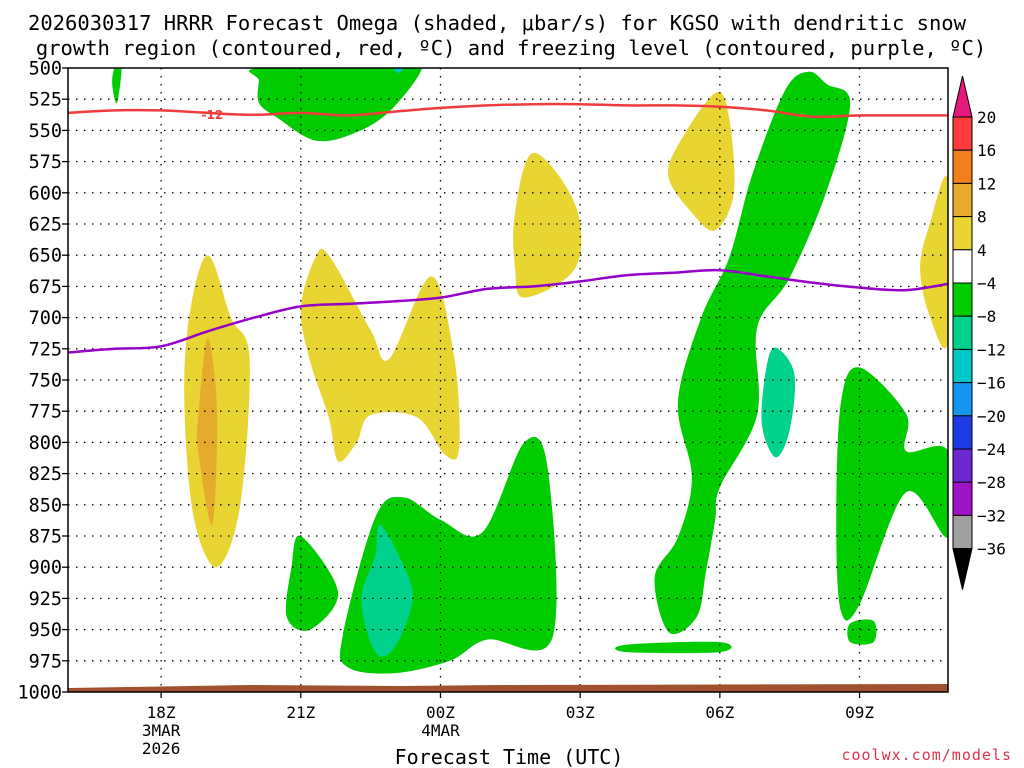  Describe the element at coordinates (986, 183) in the screenshot. I see `colorbar-label: 12` at that location.